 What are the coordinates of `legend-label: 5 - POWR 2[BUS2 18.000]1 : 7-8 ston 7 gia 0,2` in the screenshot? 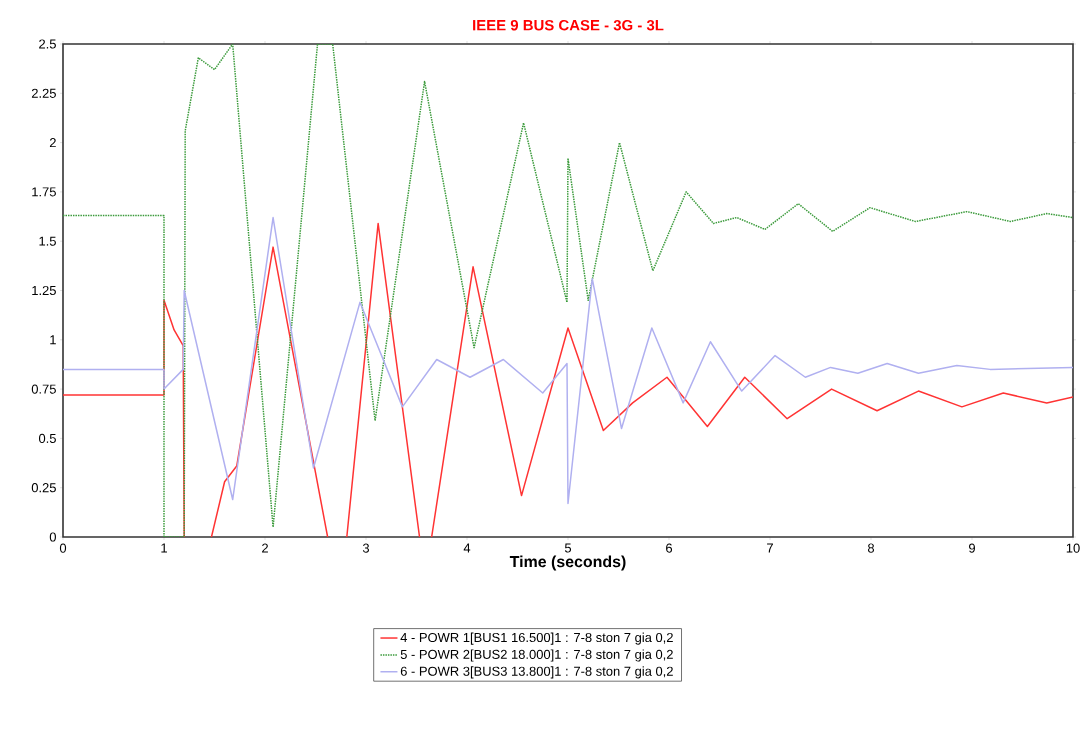 It's located at (536, 655).